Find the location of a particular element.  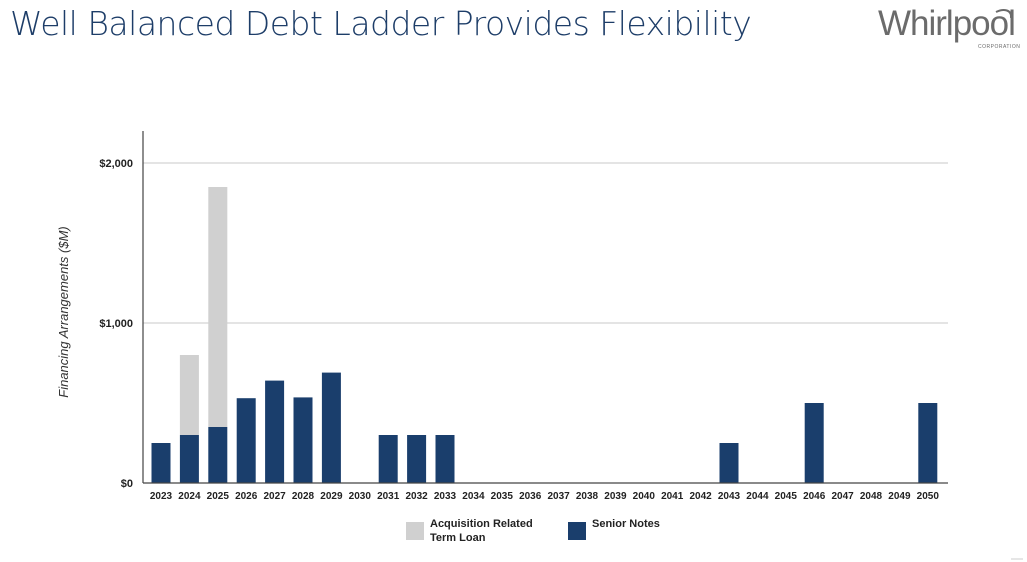

whirlpool-logo: Whirlpool CORPORATION is located at coordinates (949, 30).